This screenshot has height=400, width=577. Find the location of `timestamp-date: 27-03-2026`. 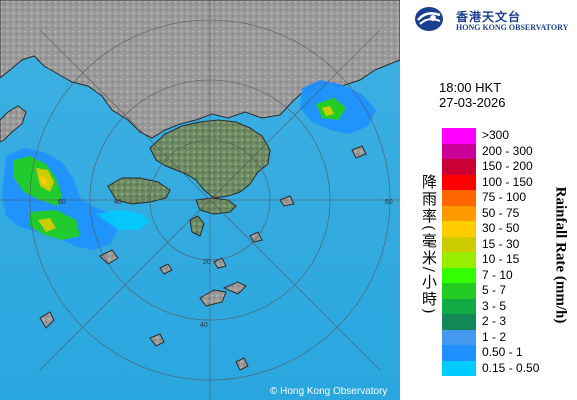

timestamp-date: 27-03-2026 is located at coordinates (472, 102).